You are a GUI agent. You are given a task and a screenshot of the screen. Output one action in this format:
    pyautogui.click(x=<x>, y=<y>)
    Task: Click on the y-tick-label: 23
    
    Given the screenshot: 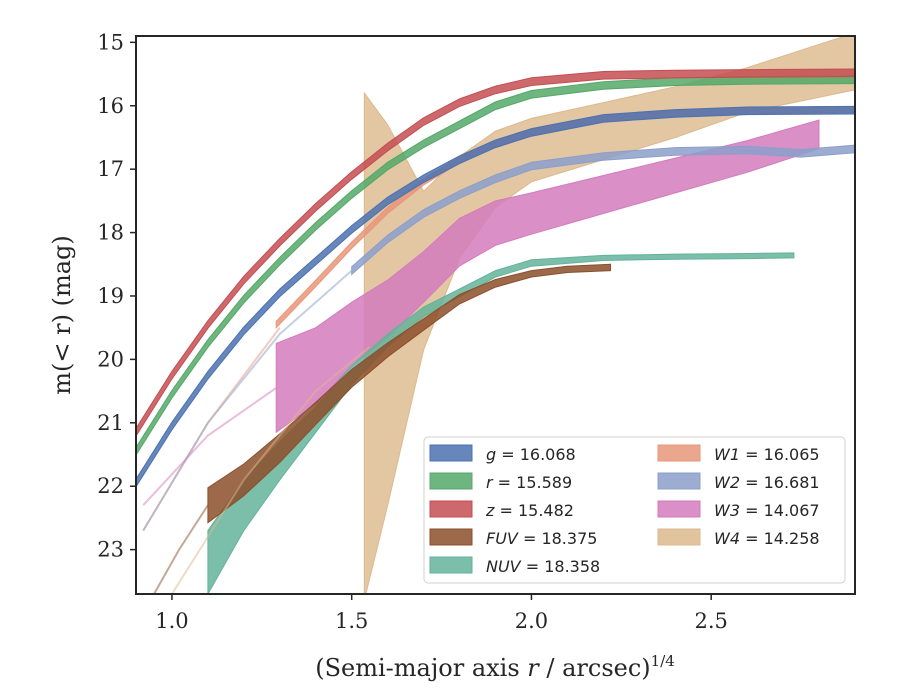 What is the action you would take?
    pyautogui.click(x=110, y=550)
    